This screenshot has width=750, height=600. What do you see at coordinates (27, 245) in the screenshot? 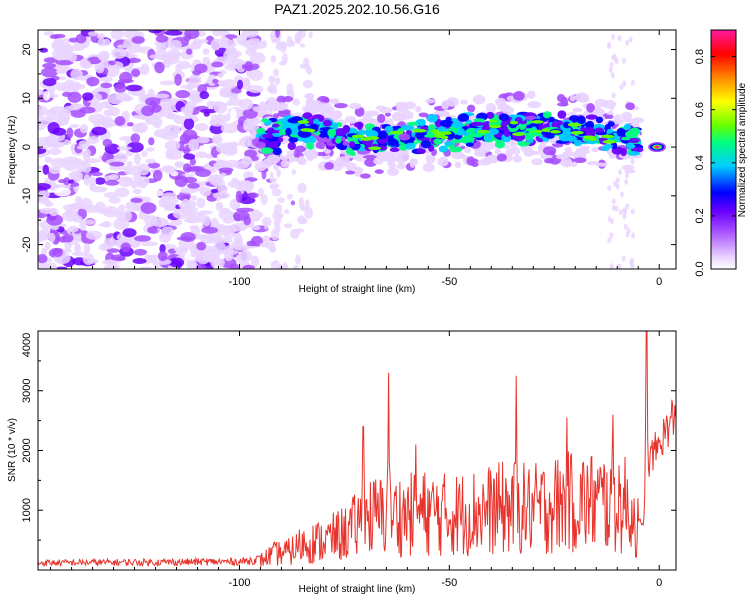
I see `y-tick-label: -20` at bounding box center [27, 245].